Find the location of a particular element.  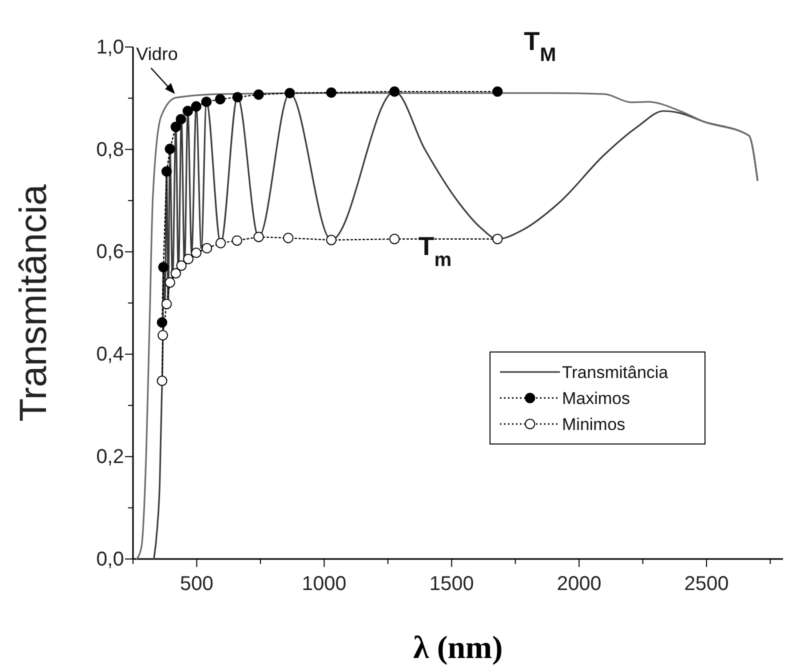

y-tick-label: 1,0 is located at coordinates (110, 47).